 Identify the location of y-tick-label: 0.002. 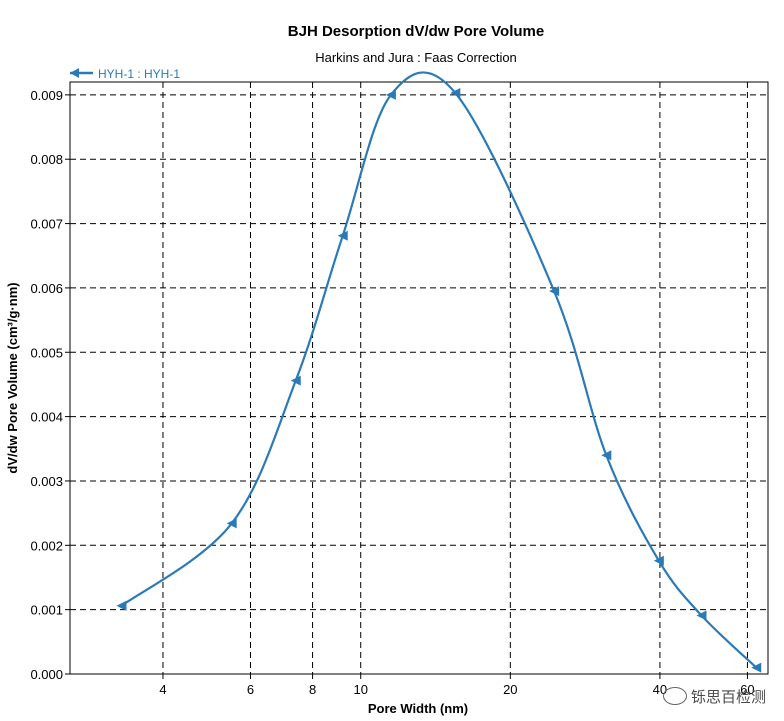
(46, 545).